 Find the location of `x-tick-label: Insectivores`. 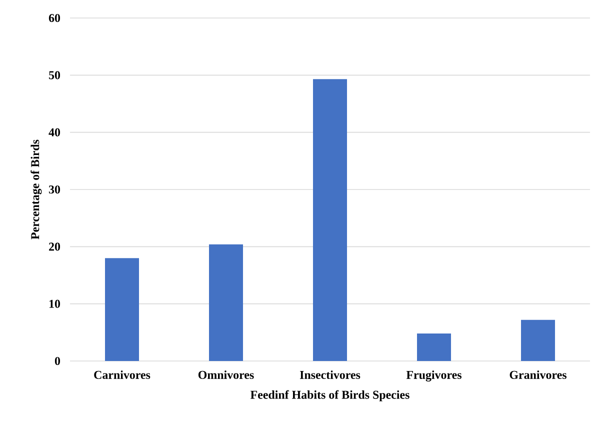

x-tick-label: Insectivores is located at coordinates (330, 374).